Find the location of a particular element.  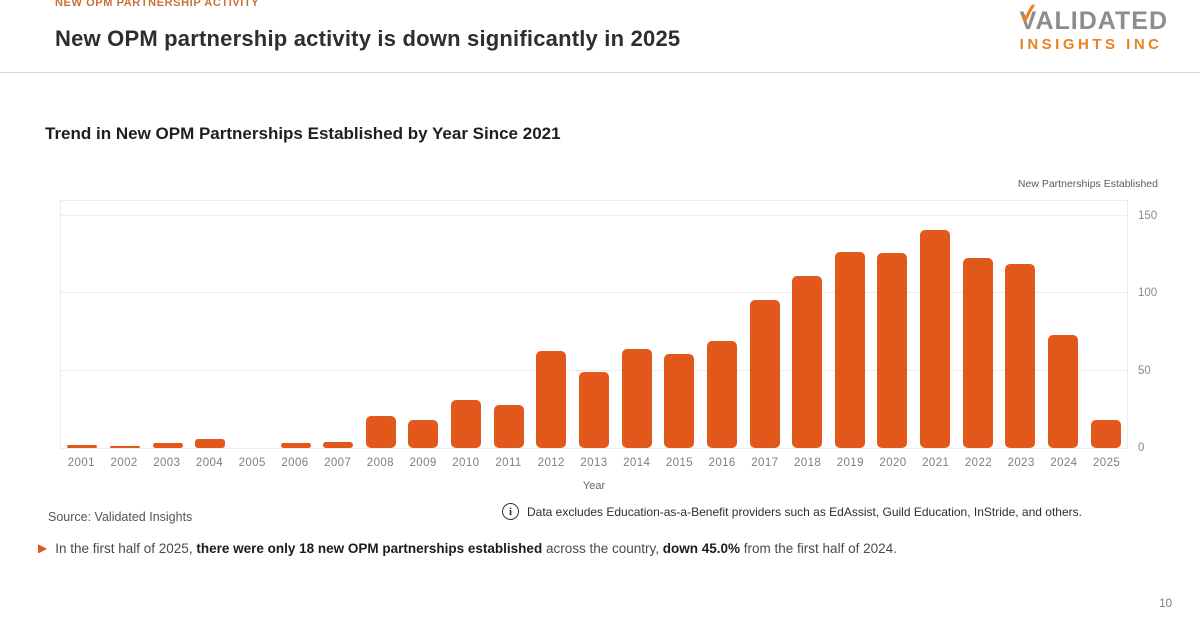

bar-slot-2020 is located at coordinates (892, 324).